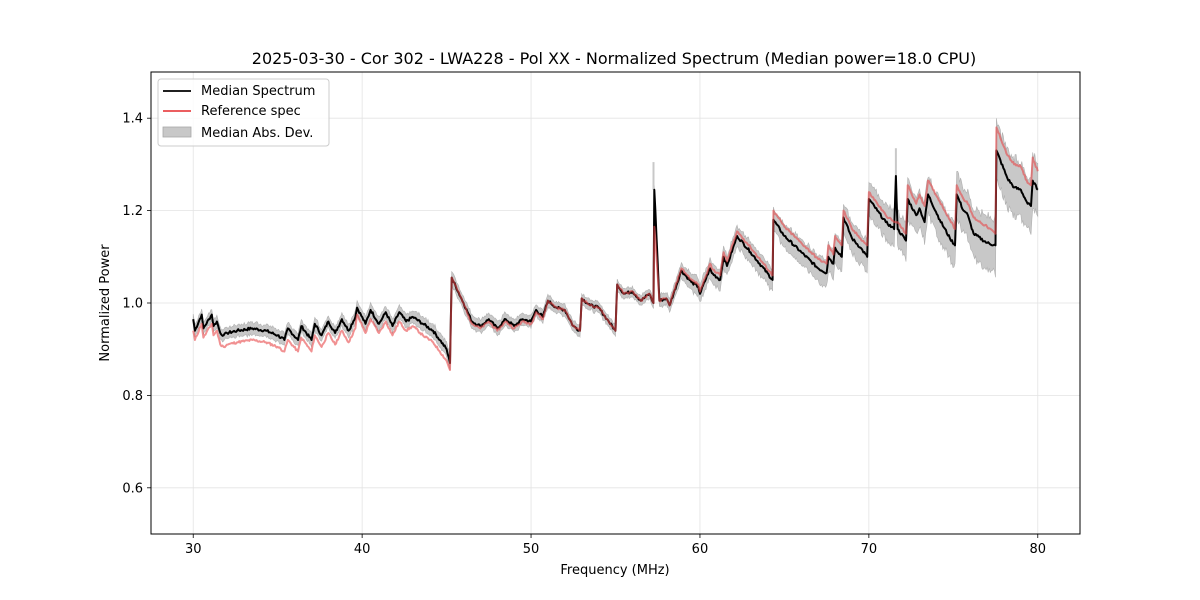  What do you see at coordinates (105, 303) in the screenshot?
I see `y-axis-label: Normalized Power` at bounding box center [105, 303].